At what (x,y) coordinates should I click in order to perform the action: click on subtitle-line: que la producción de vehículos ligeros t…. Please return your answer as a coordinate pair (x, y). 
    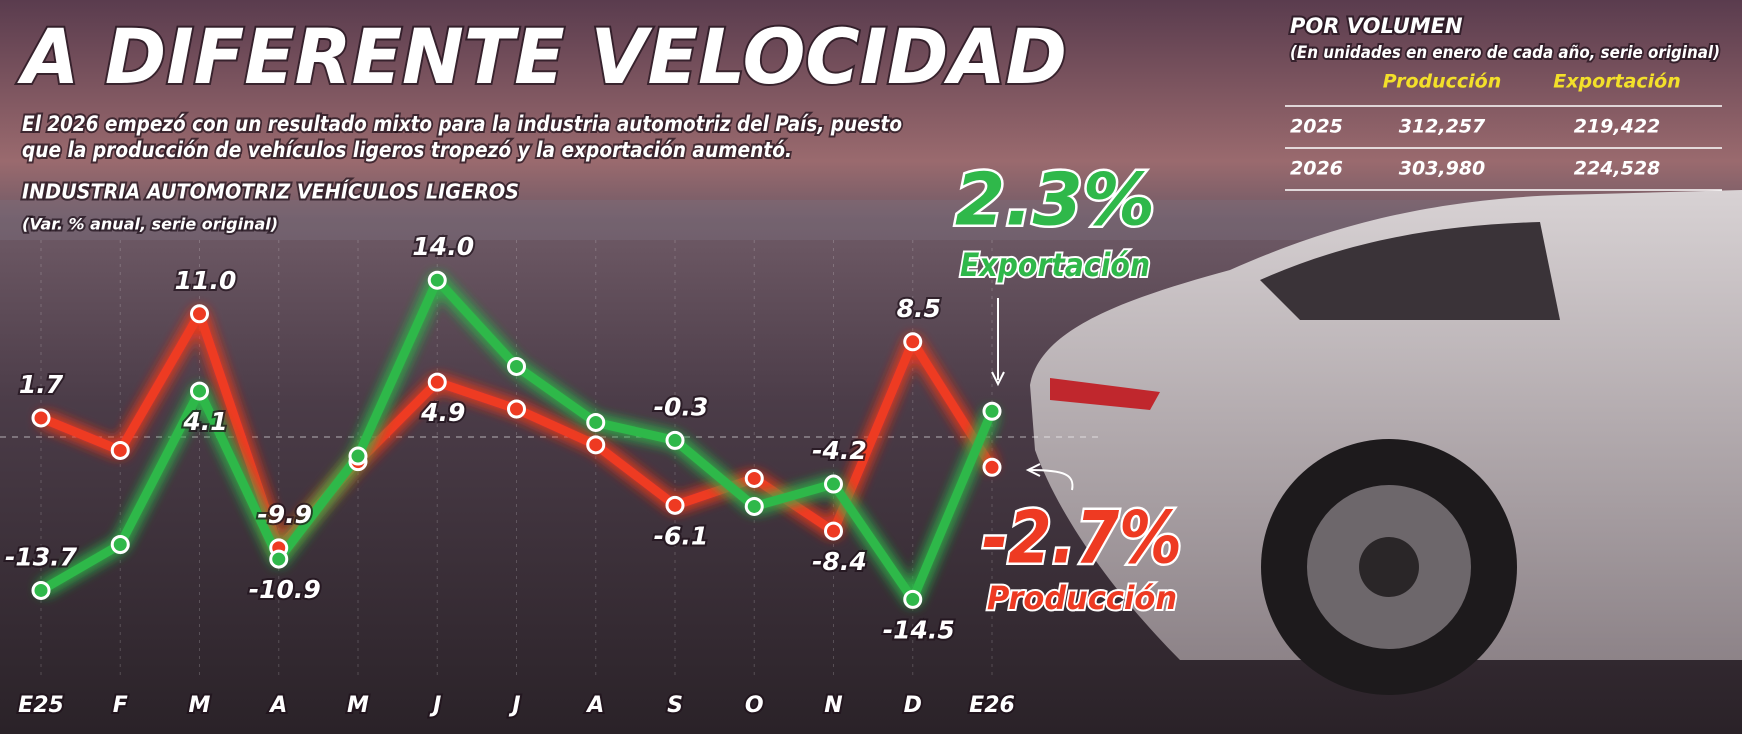
    Looking at the image, I should click on (407, 150).